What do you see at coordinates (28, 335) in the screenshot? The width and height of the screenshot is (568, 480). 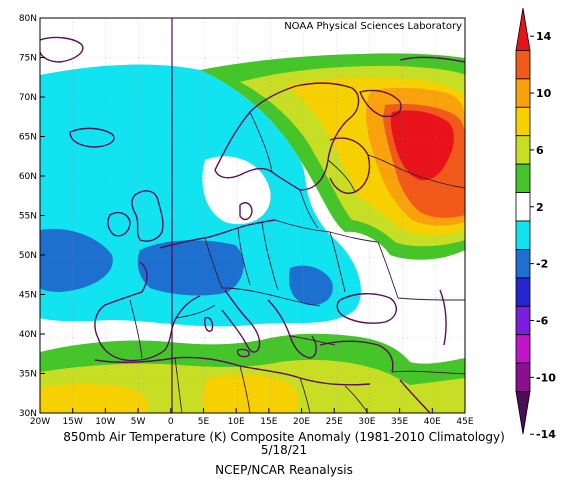 I see `lat-tick-label: 40N` at bounding box center [28, 335].